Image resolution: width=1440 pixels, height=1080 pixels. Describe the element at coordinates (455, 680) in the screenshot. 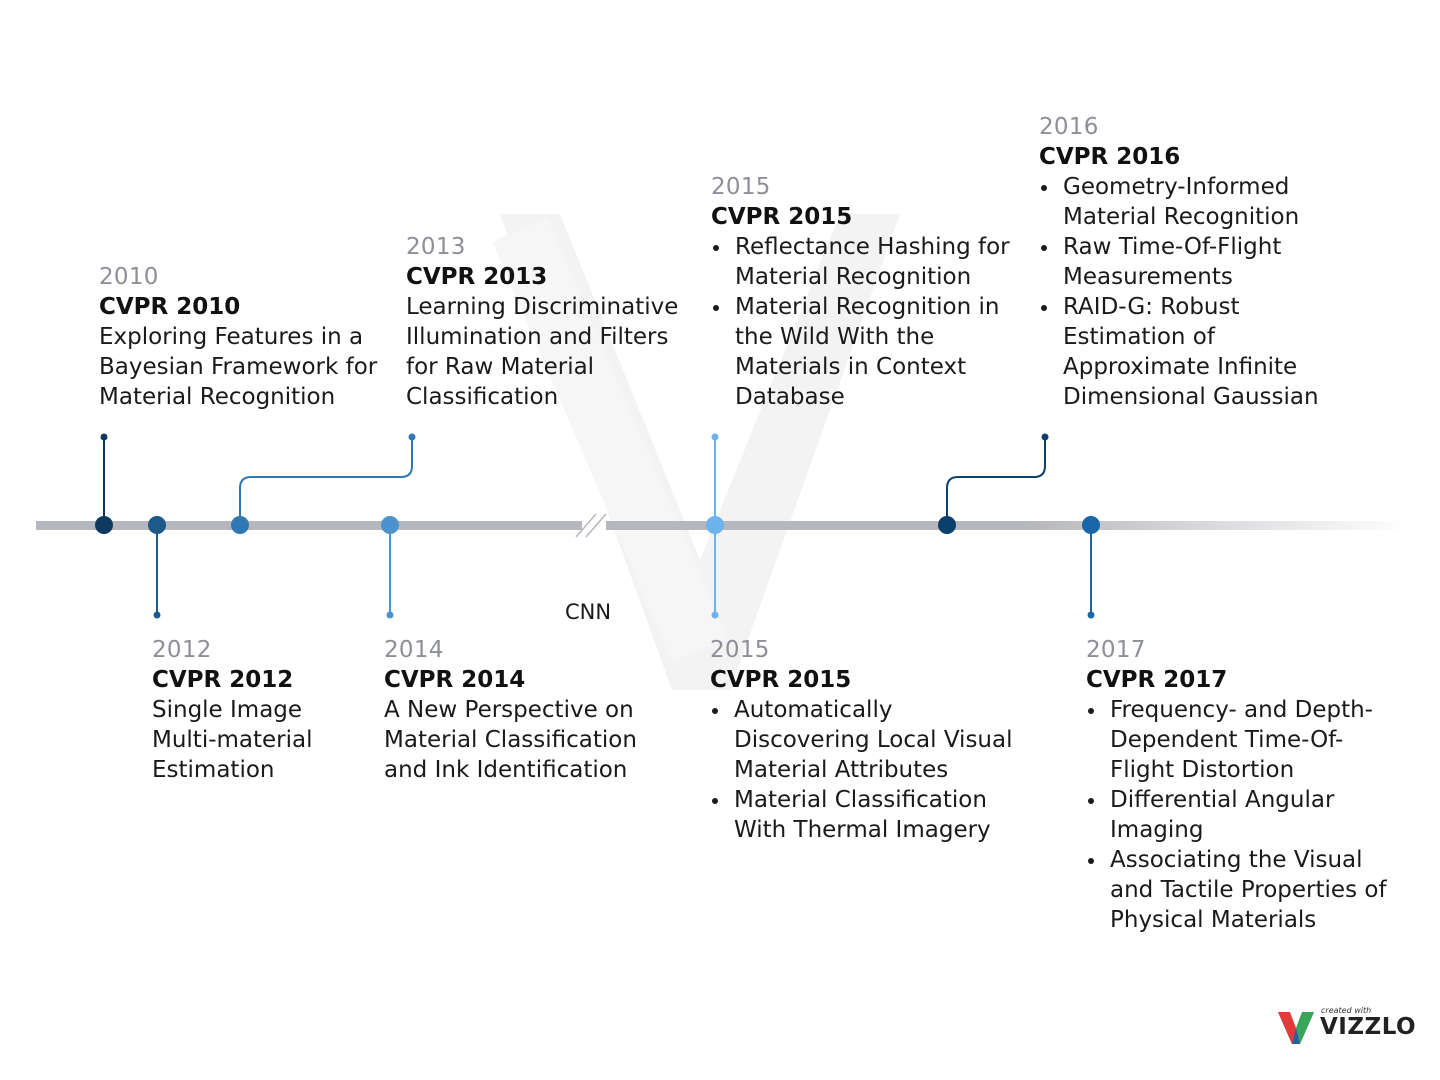

I see `event-title: CVPR 2014` at that location.